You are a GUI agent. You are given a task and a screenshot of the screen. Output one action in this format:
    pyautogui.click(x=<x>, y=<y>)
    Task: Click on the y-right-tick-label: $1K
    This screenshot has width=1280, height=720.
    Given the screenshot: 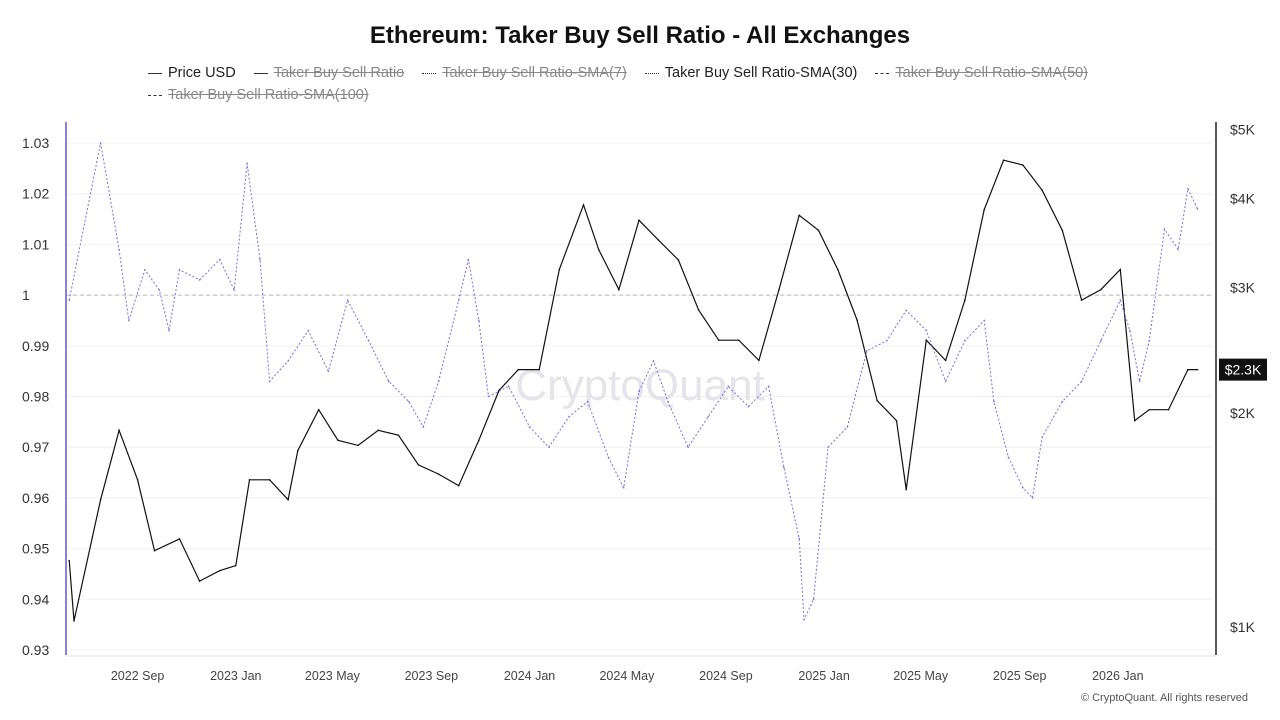 What is the action you would take?
    pyautogui.click(x=1243, y=627)
    